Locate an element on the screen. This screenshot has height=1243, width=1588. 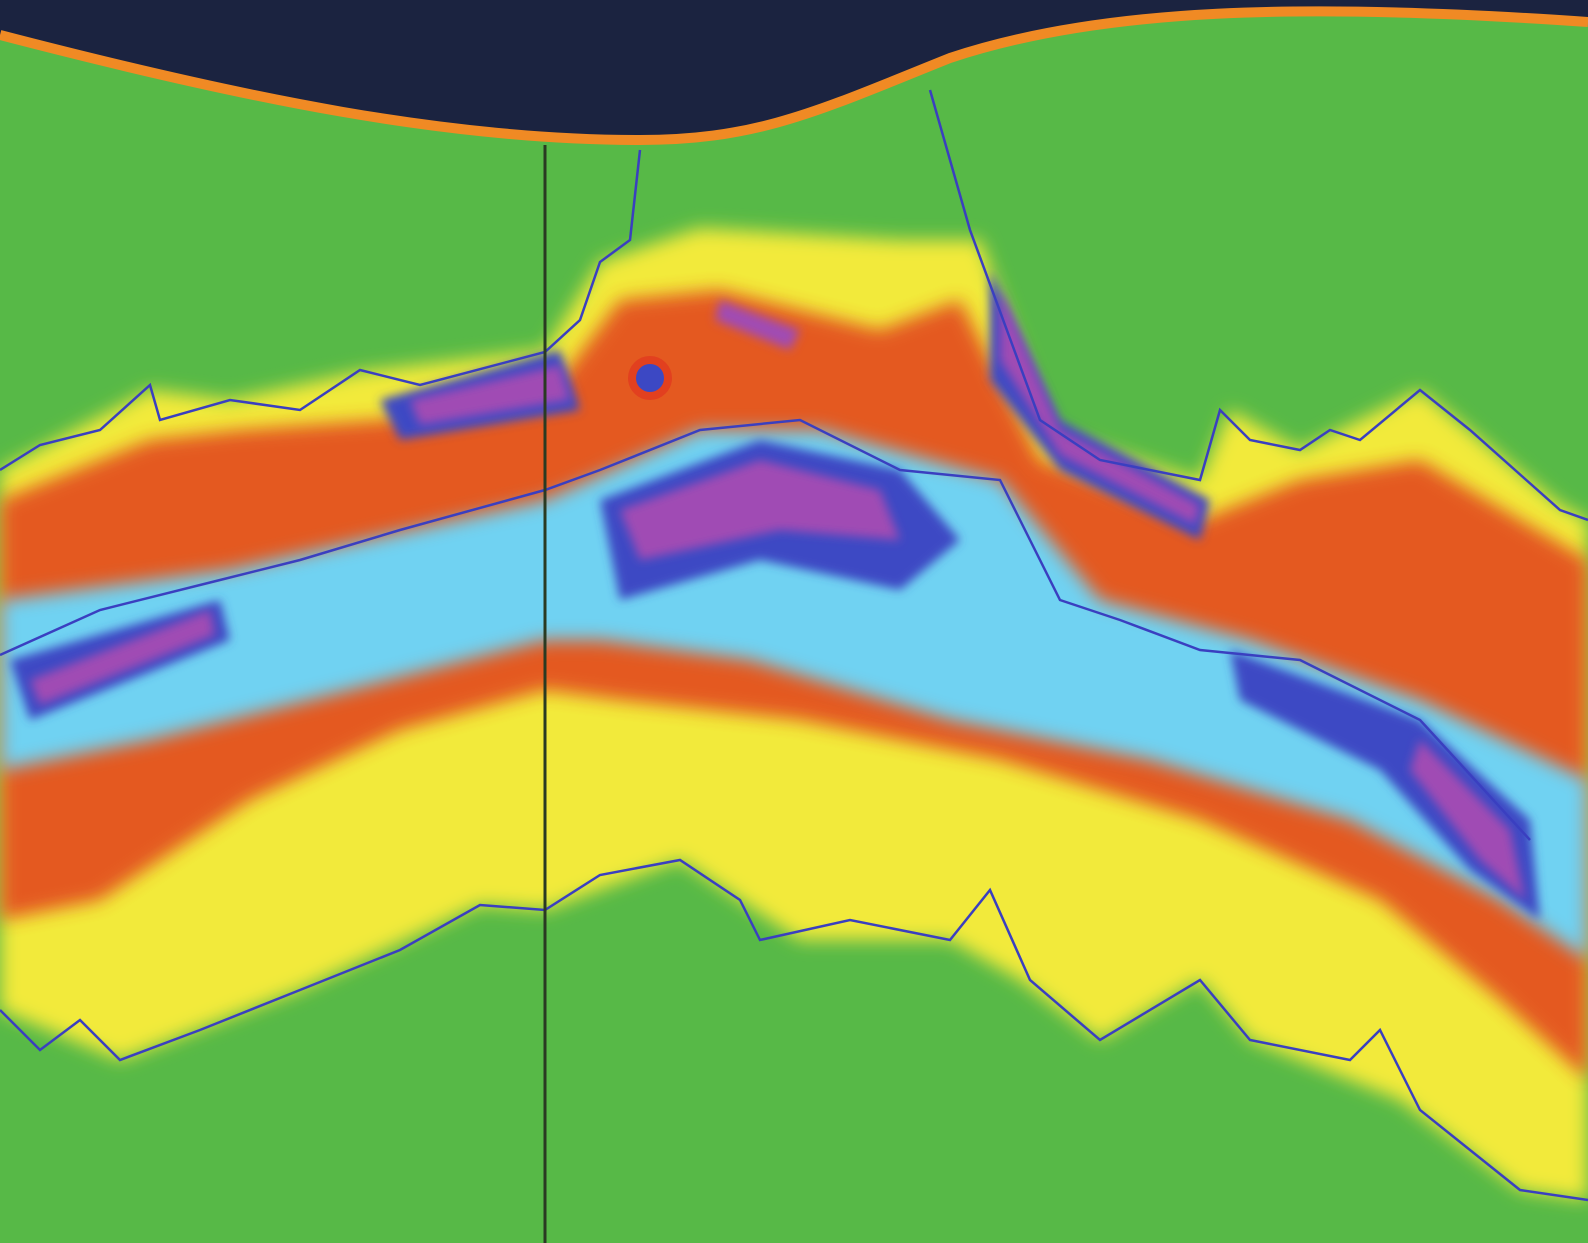
right-outline is located at coordinates (1258, 305).